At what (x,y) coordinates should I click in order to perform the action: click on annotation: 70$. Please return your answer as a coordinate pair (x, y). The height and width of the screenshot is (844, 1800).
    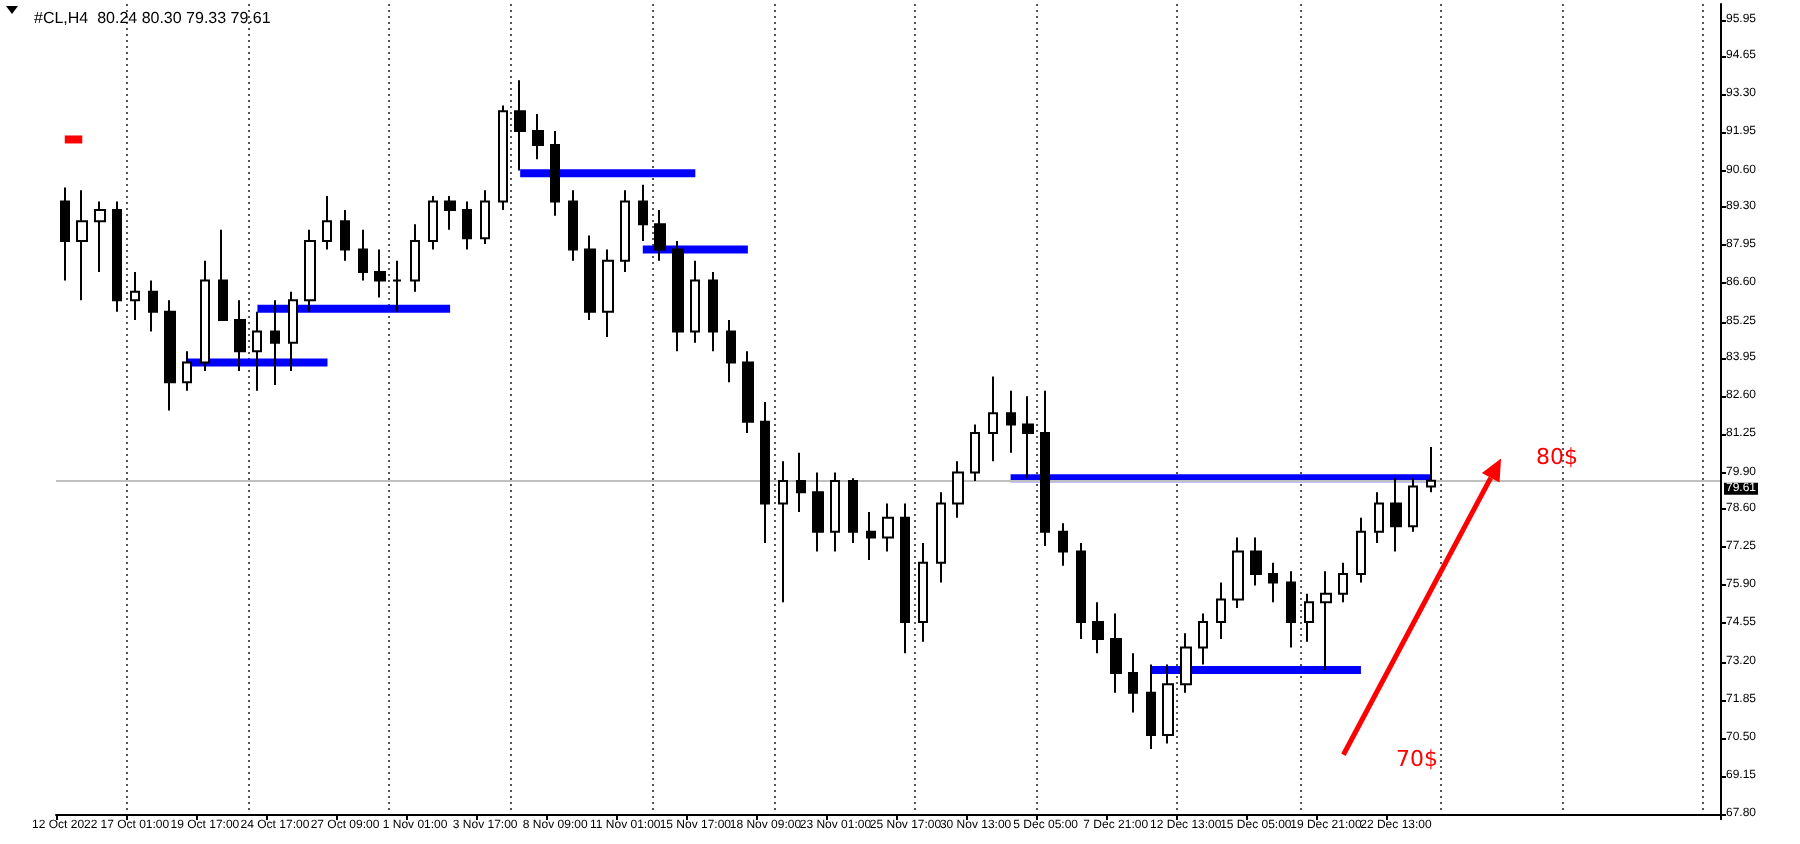
    Looking at the image, I should click on (1416, 758).